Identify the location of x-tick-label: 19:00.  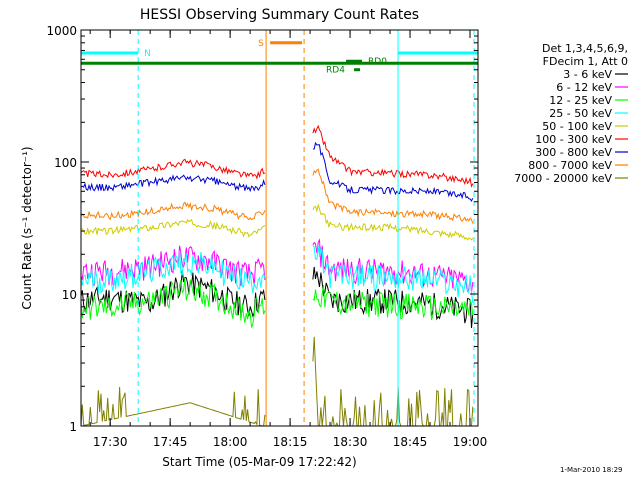
(470, 442).